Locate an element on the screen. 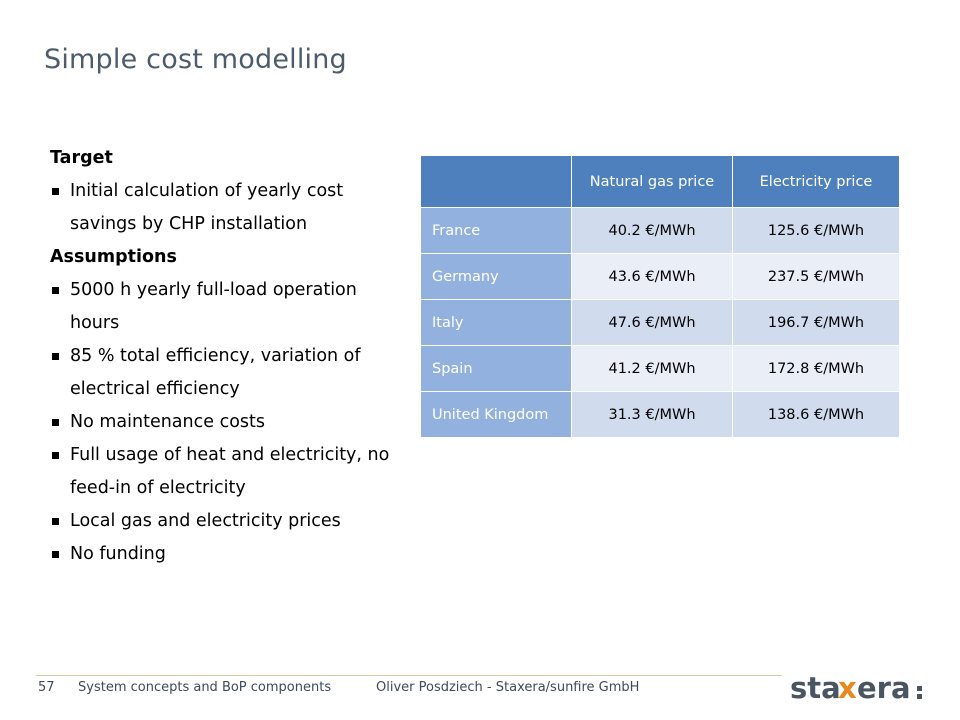 Image resolution: width=960 pixels, height=720 pixels. staxera-logo-mark: sta x era is located at coordinates (856, 688).